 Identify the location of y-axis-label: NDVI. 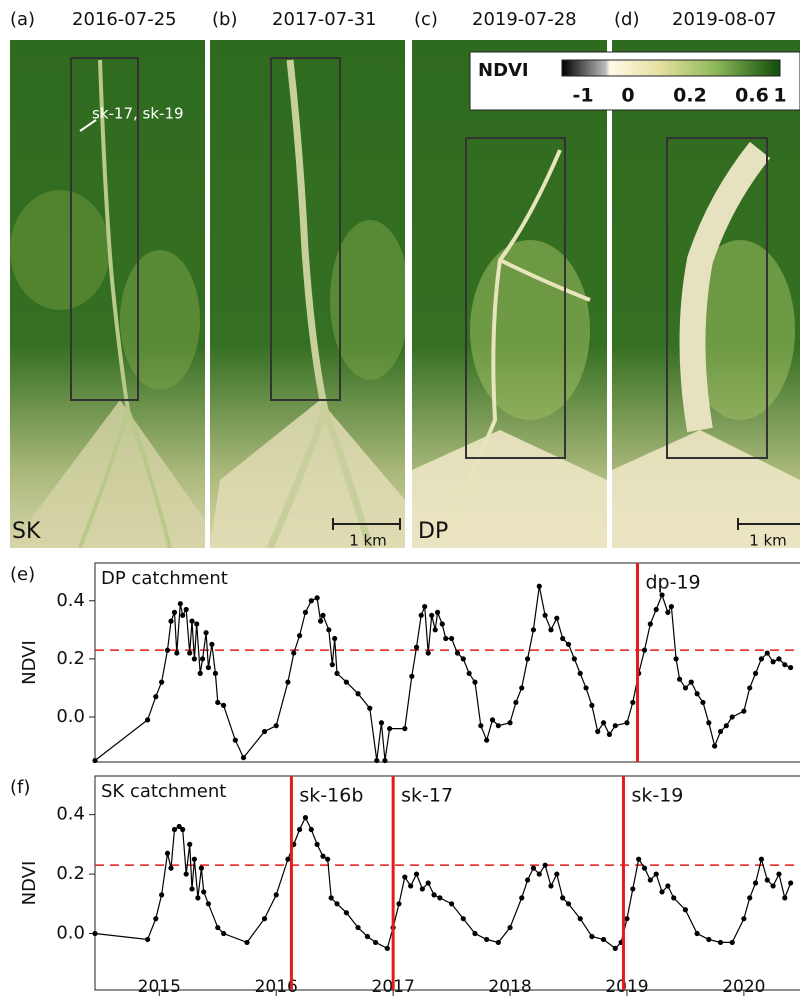
(29, 662).